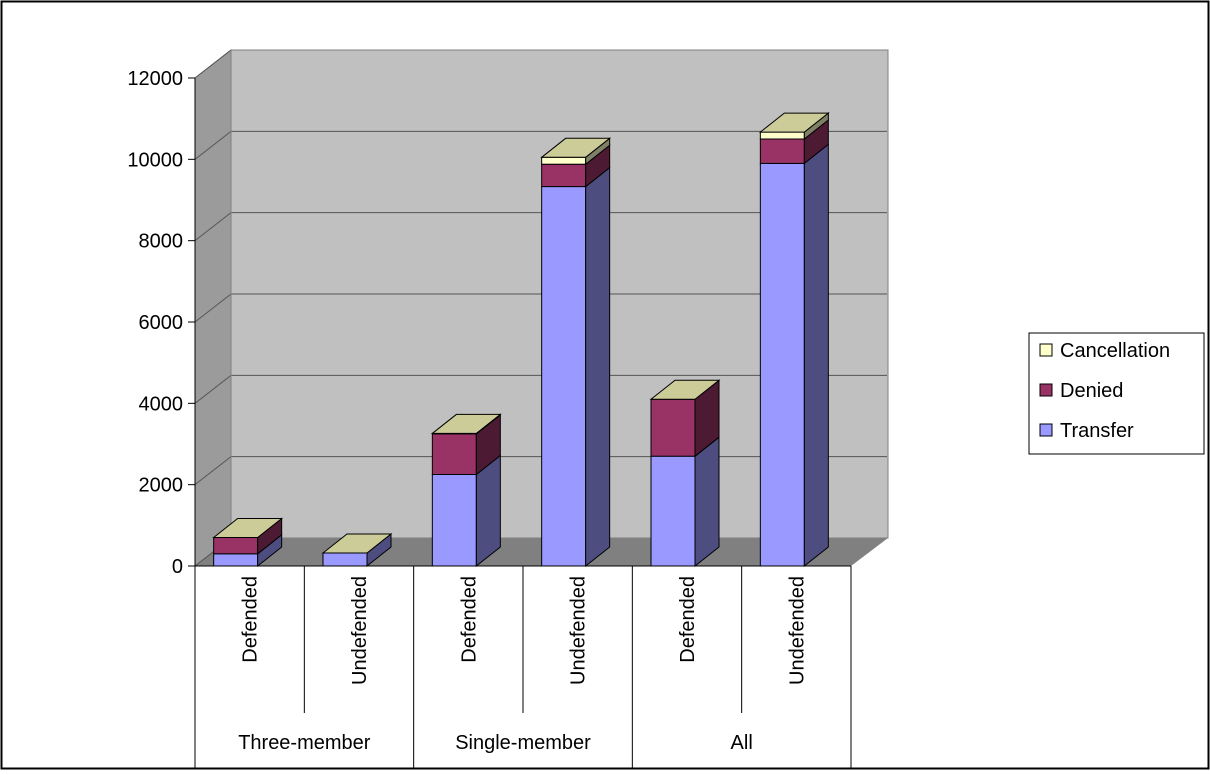 The height and width of the screenshot is (775, 1210). I want to click on y-tick-label: 2000, so click(161, 486).